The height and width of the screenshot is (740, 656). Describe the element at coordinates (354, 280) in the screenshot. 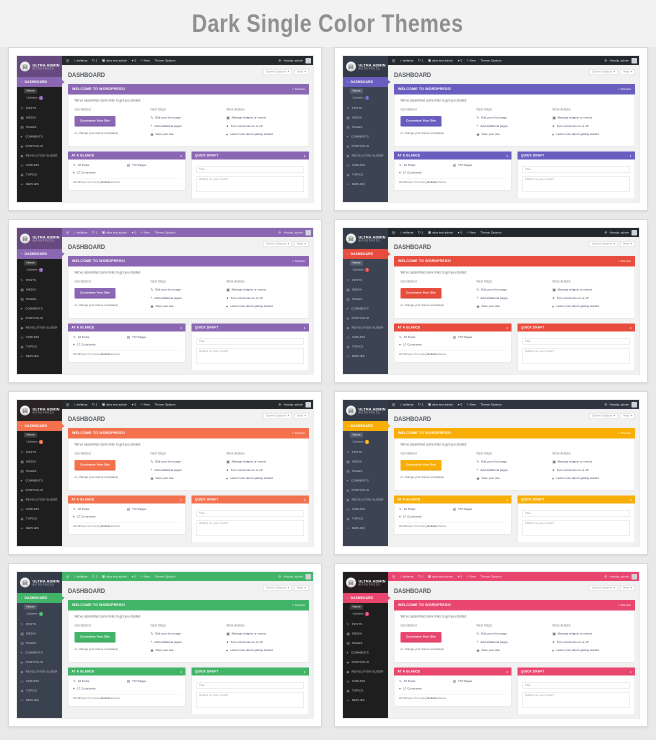

I see `sidebar-item-posts: ✎ POSTS` at that location.